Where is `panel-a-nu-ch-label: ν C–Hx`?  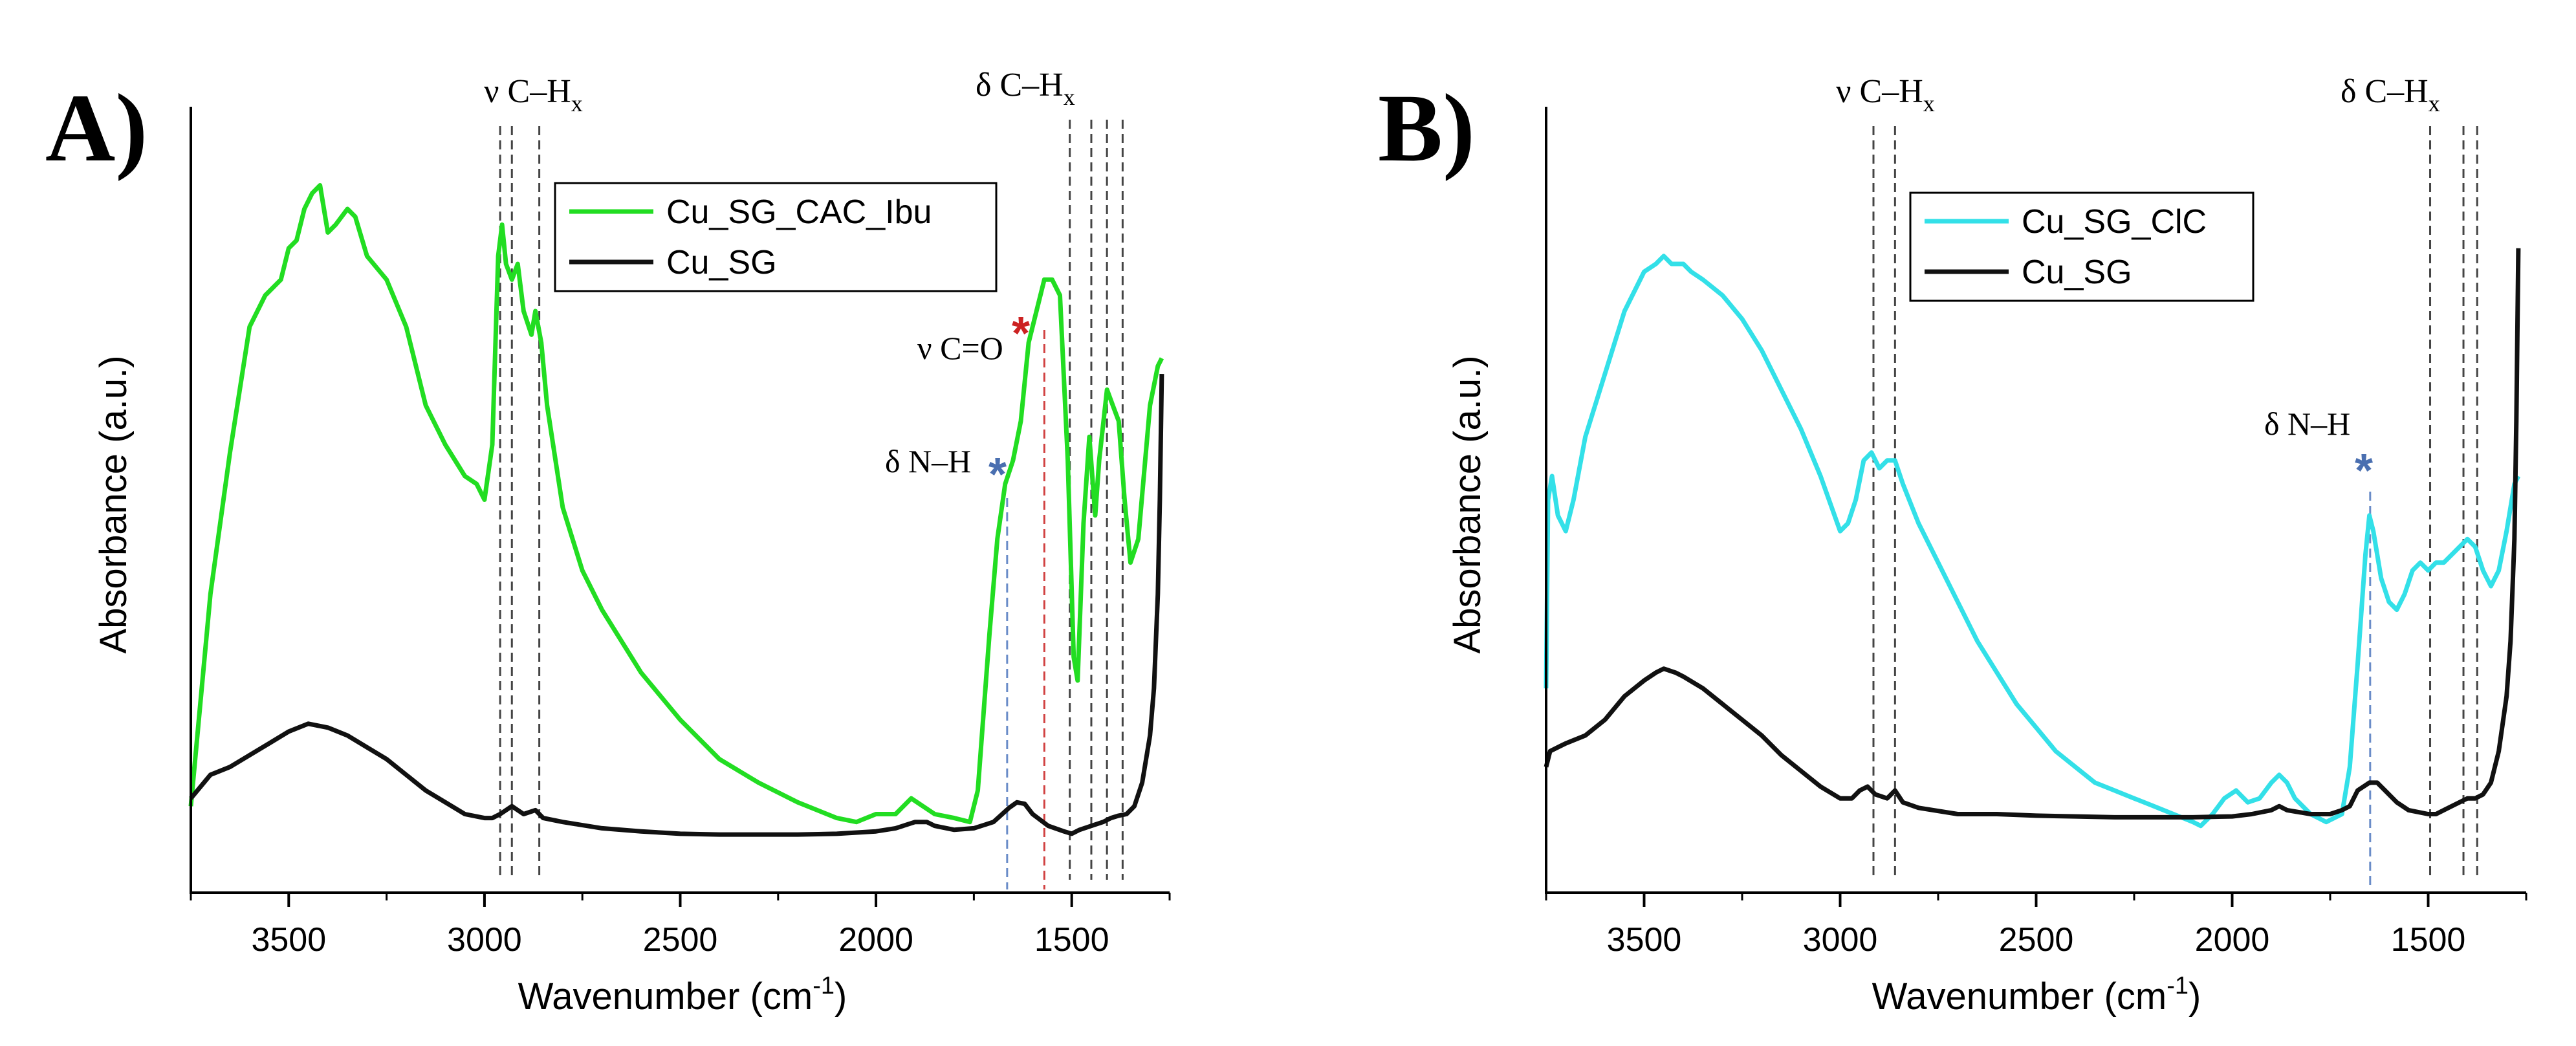
panel-a-nu-ch-label: ν C–Hx is located at coordinates (533, 94).